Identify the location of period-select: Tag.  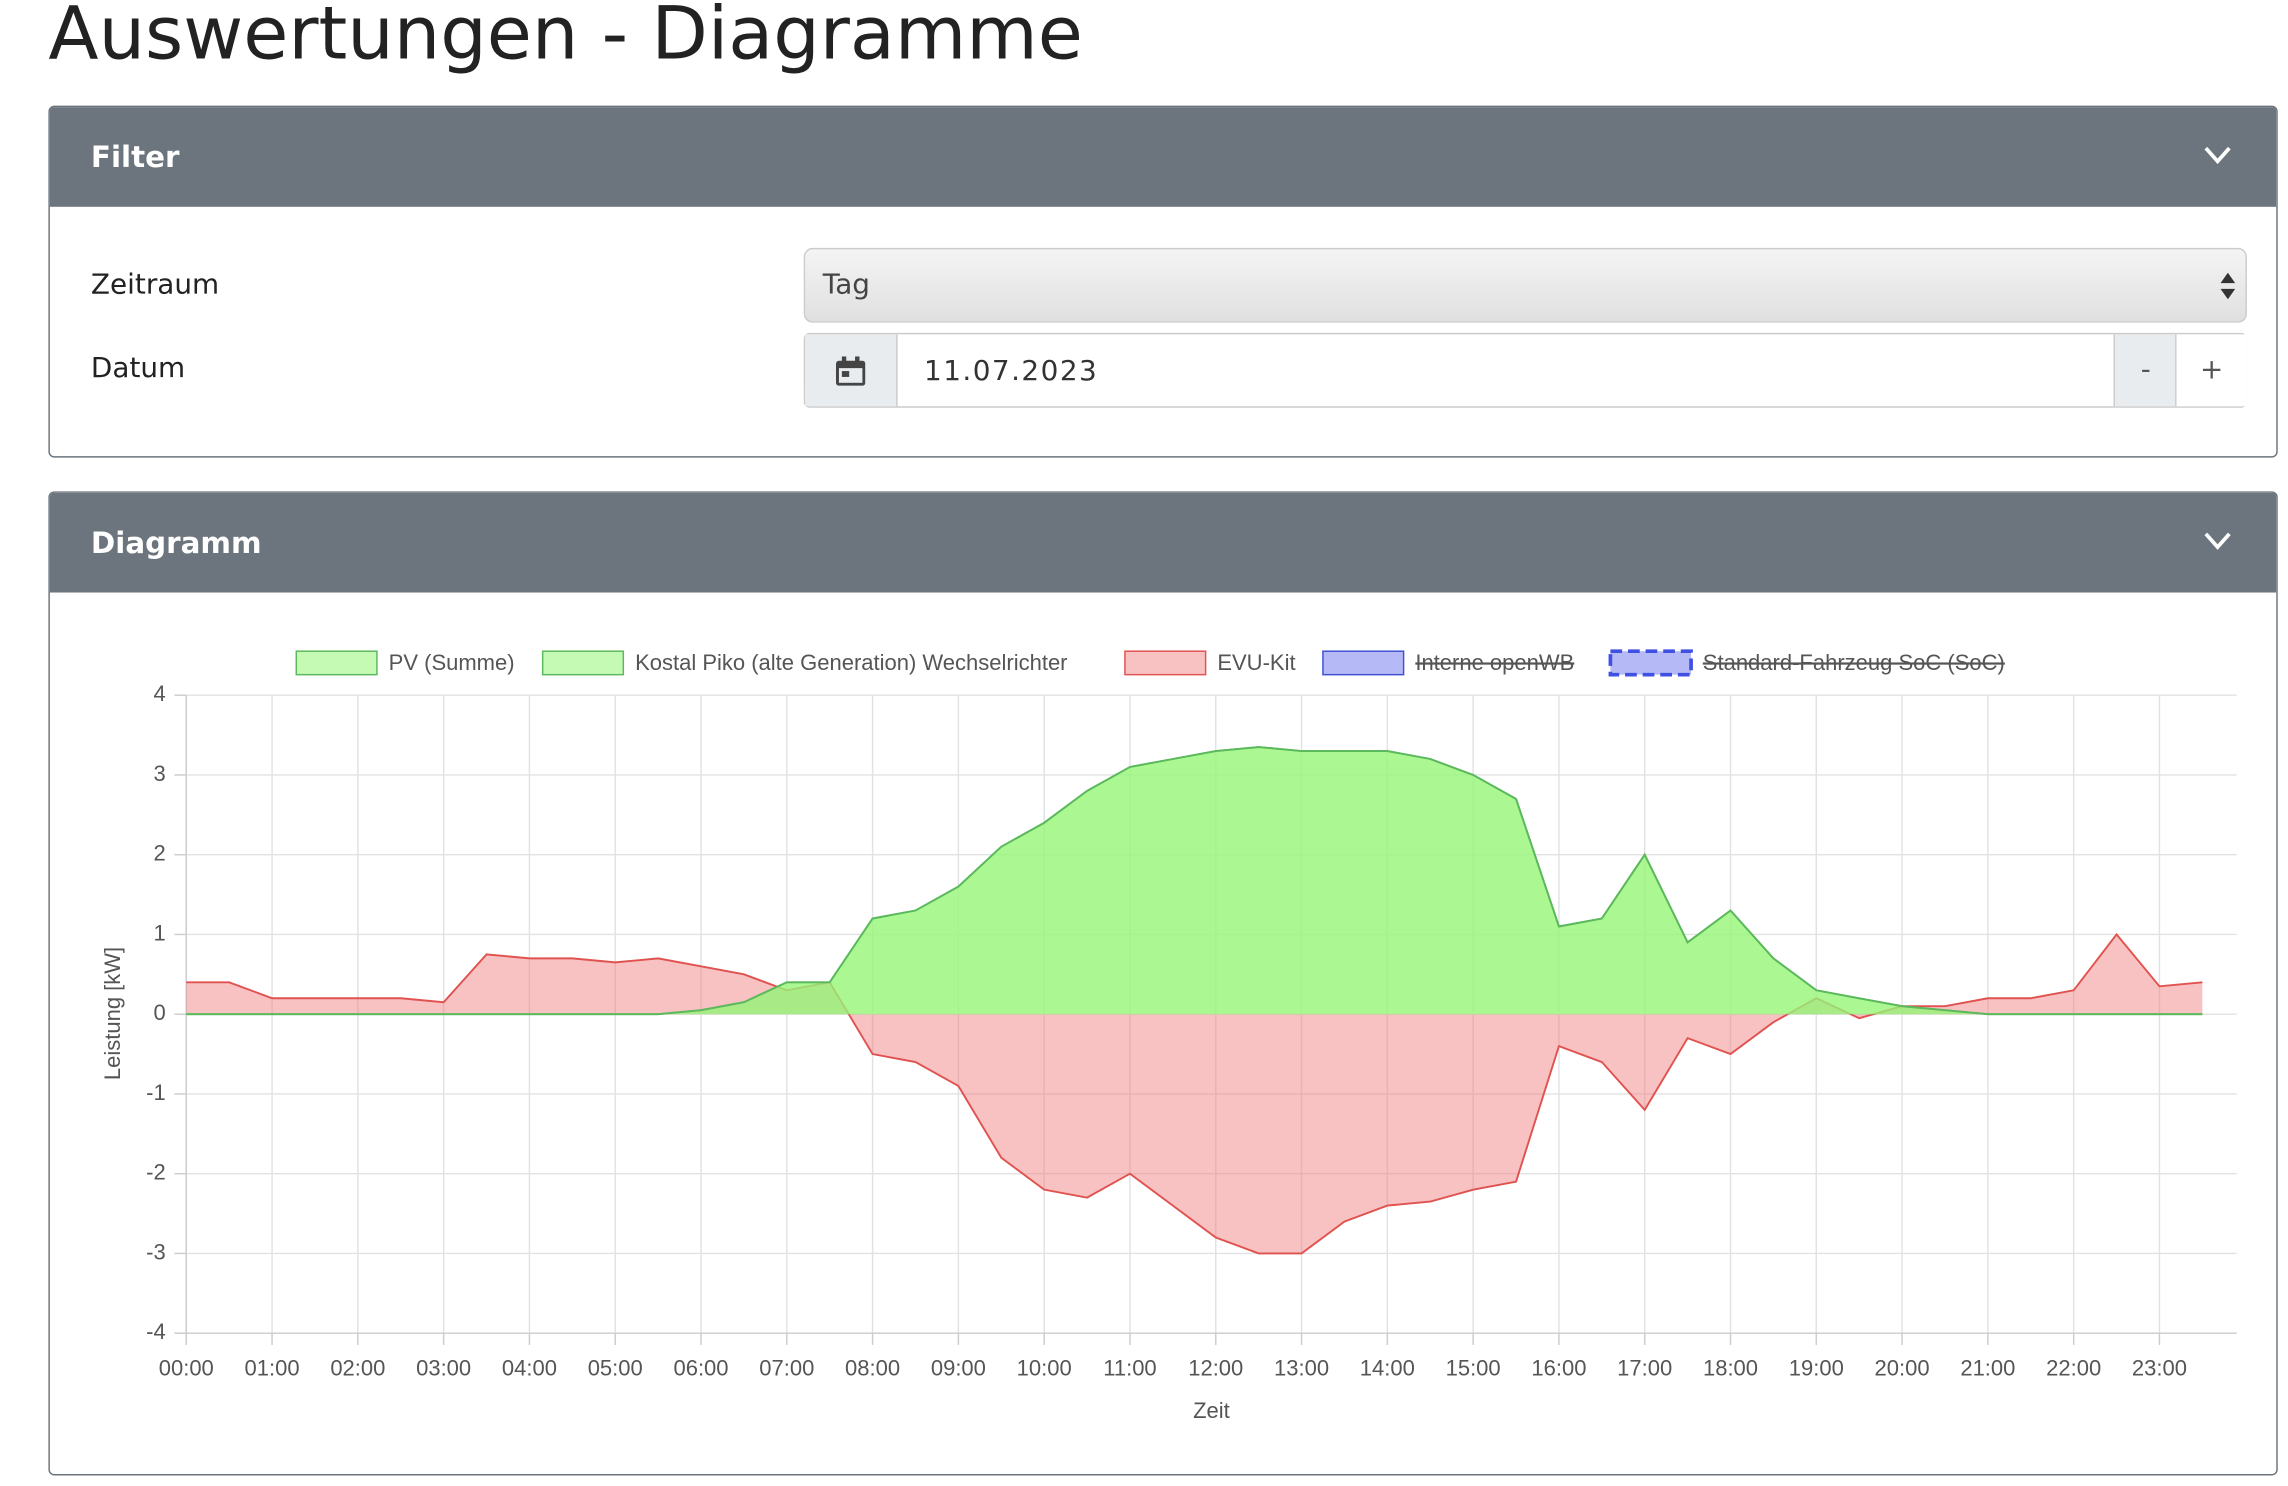
(1525, 285).